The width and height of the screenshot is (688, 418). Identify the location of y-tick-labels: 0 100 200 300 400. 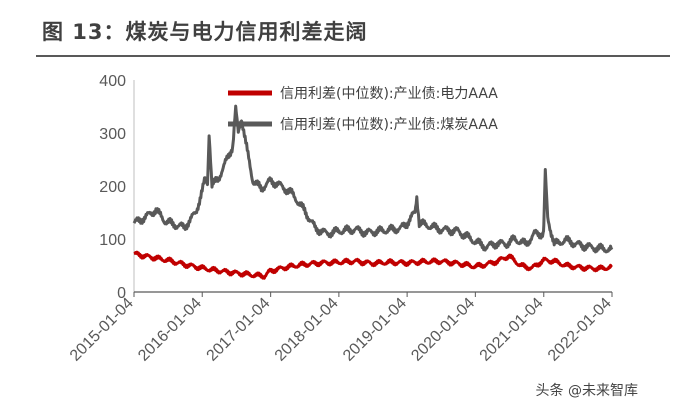
(112, 187).